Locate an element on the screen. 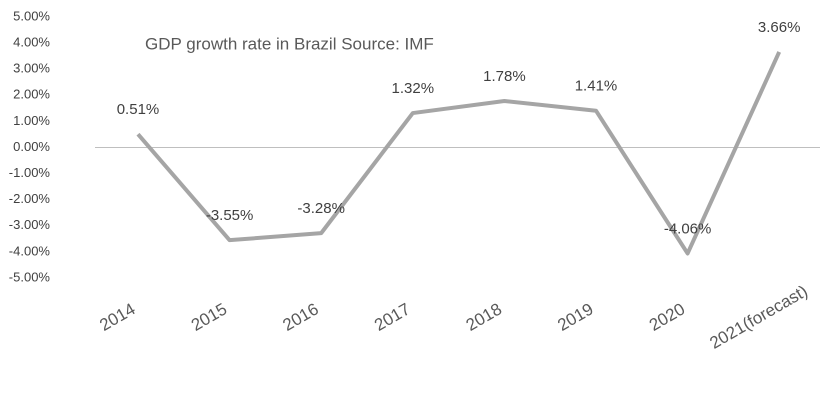 The width and height of the screenshot is (832, 405). value-label: -3.28% is located at coordinates (321, 208).